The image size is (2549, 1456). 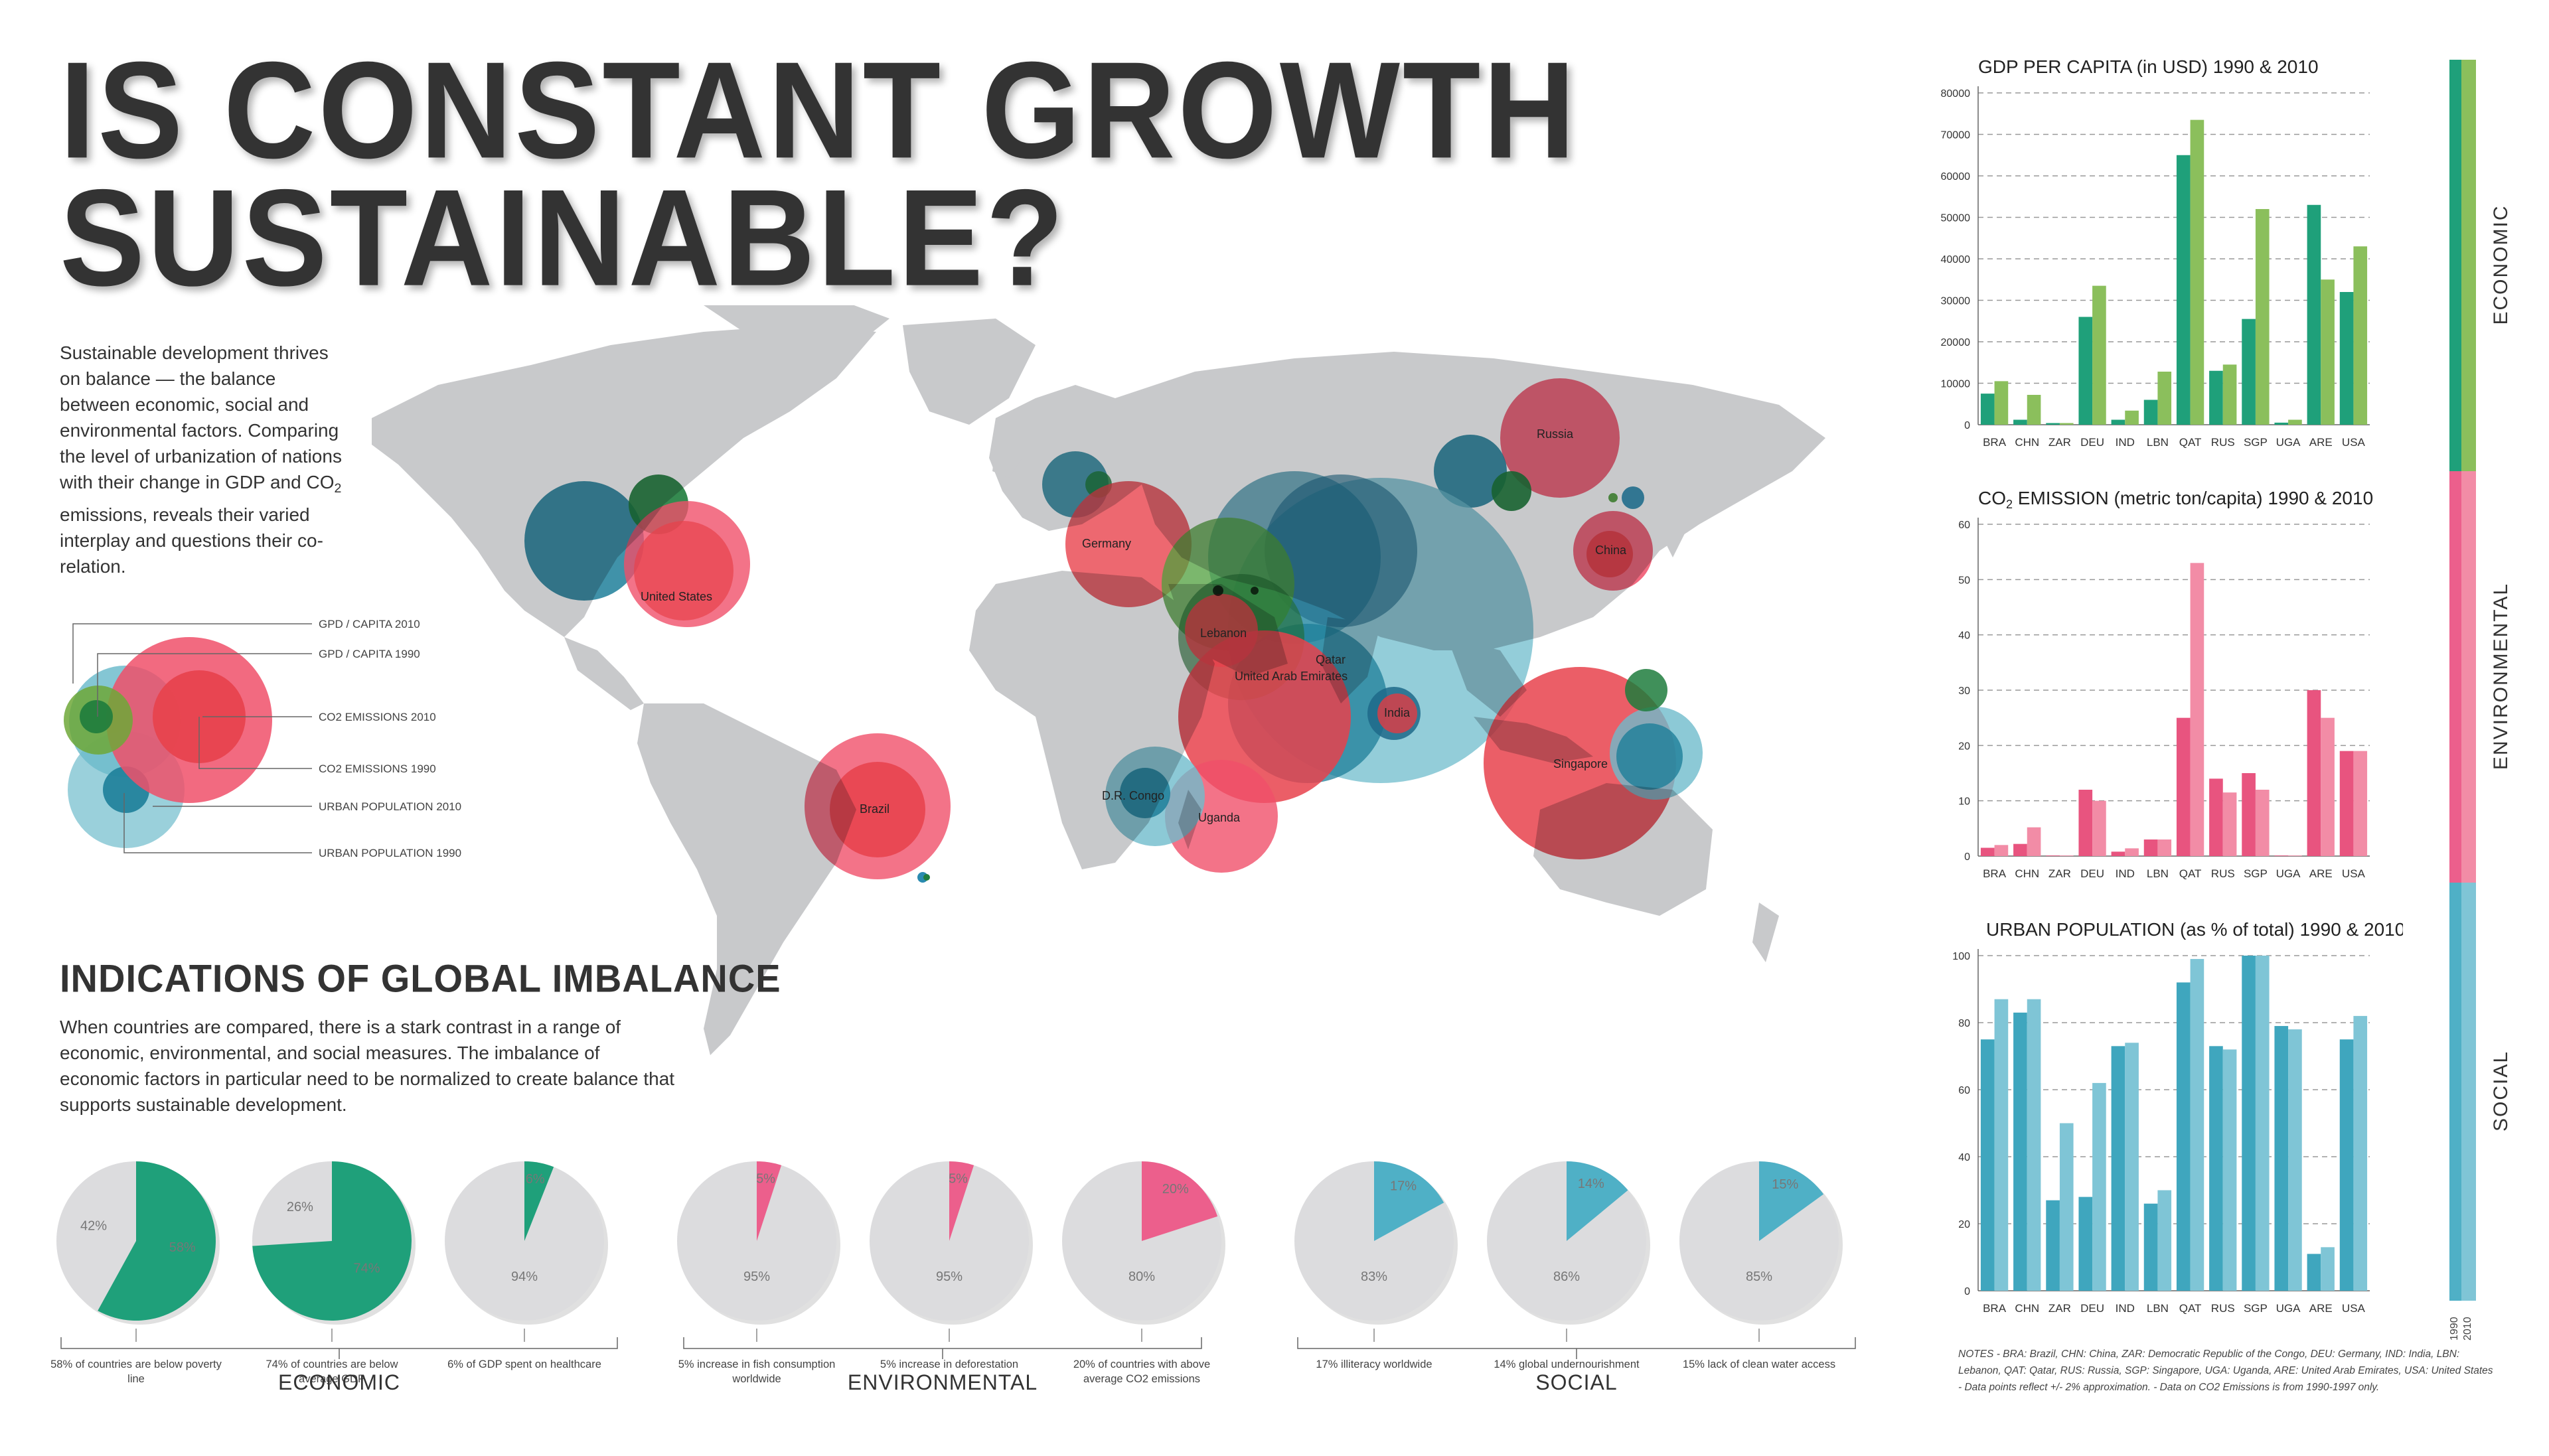 What do you see at coordinates (1967, 1291) in the screenshot?
I see `y-tick-label: 0` at bounding box center [1967, 1291].